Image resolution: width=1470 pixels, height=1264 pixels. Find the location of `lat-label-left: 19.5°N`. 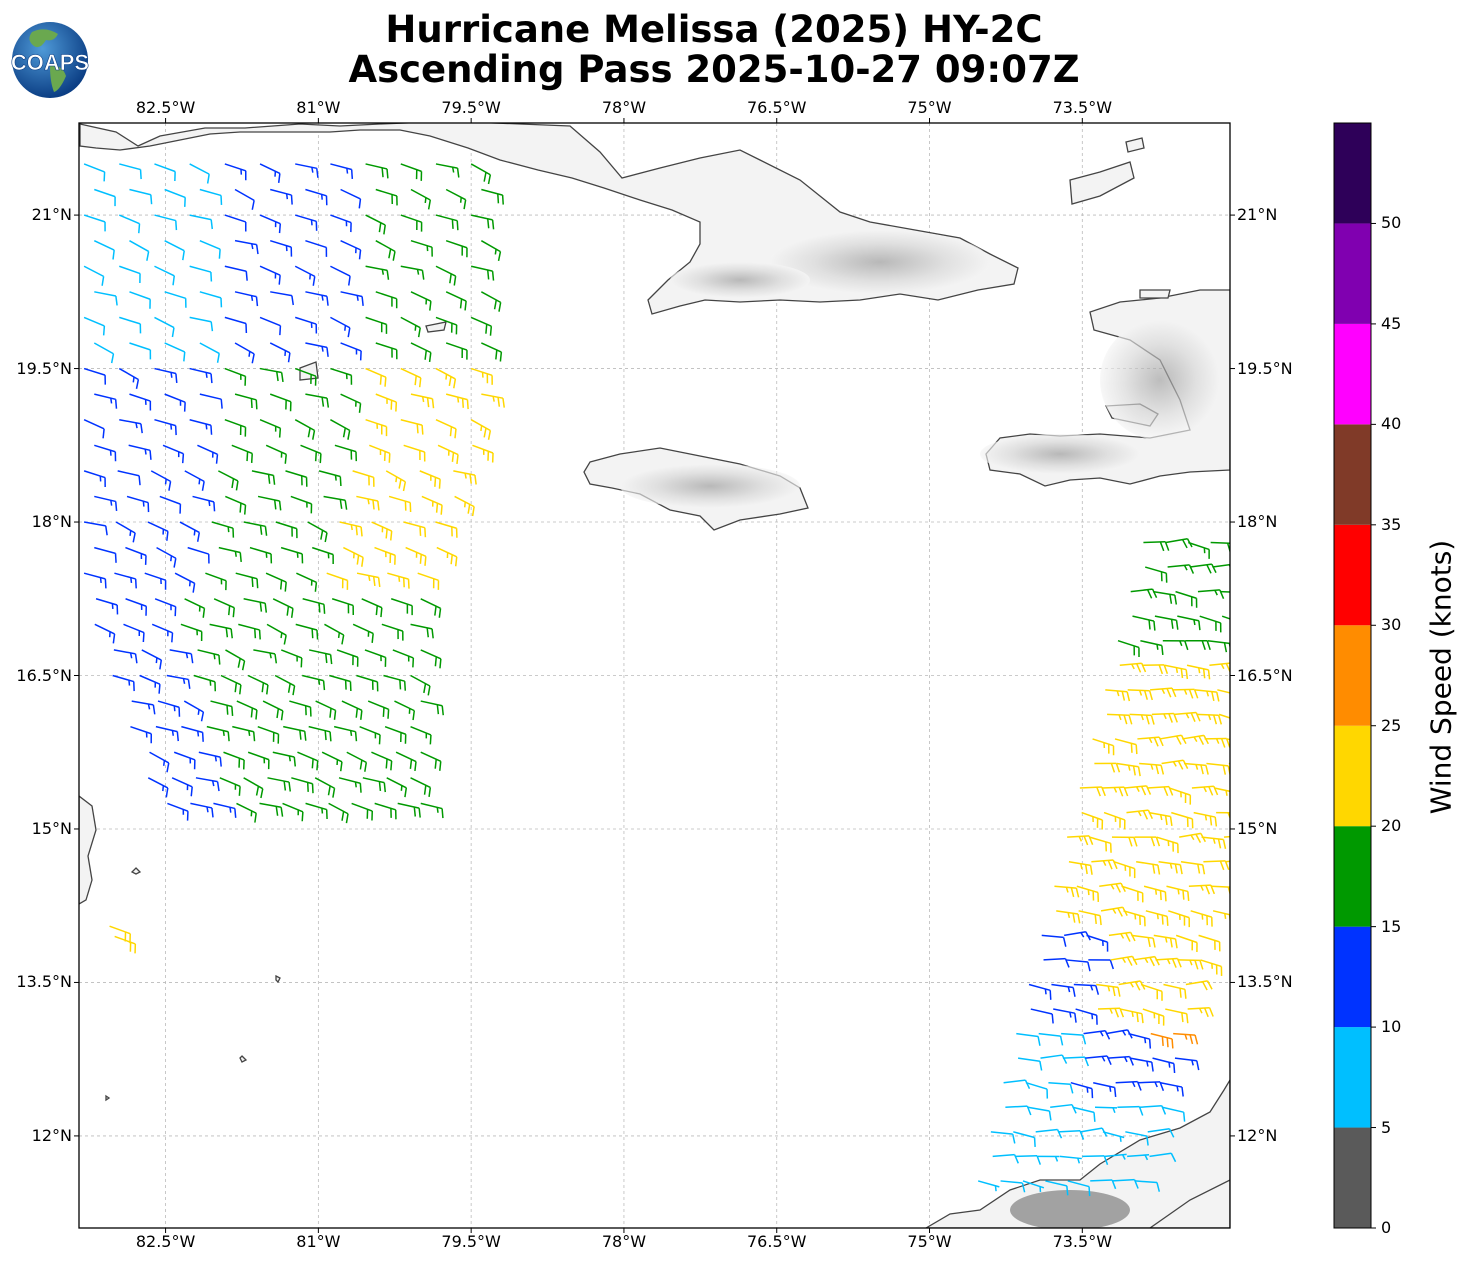

lat-label-left: 19.5°N is located at coordinates (44, 368).